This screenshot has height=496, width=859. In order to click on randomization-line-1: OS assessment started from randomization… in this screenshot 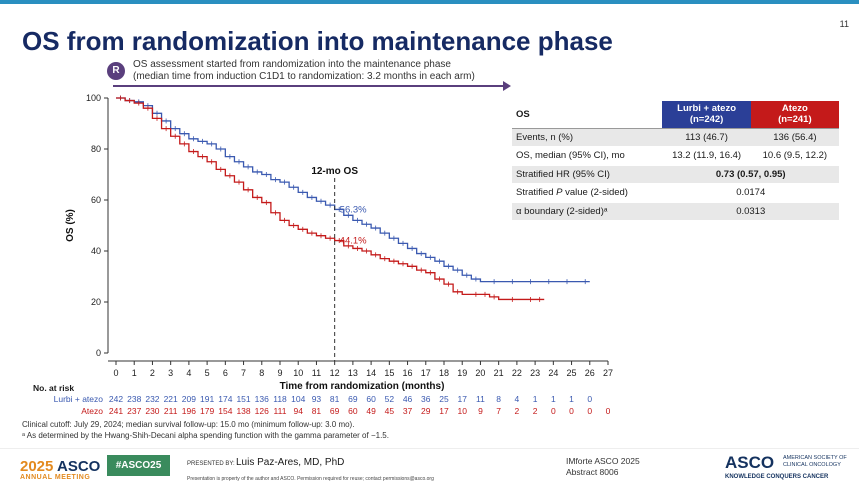, I will do `click(292, 64)`.